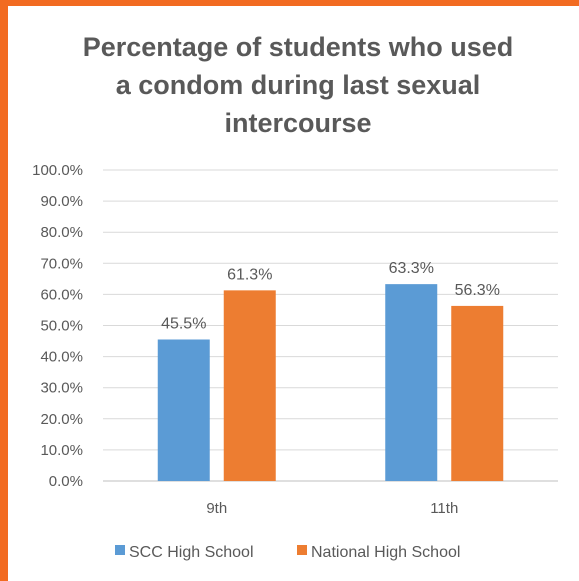 The image size is (579, 581). What do you see at coordinates (61, 201) in the screenshot?
I see `y-tick-label: 90.0%` at bounding box center [61, 201].